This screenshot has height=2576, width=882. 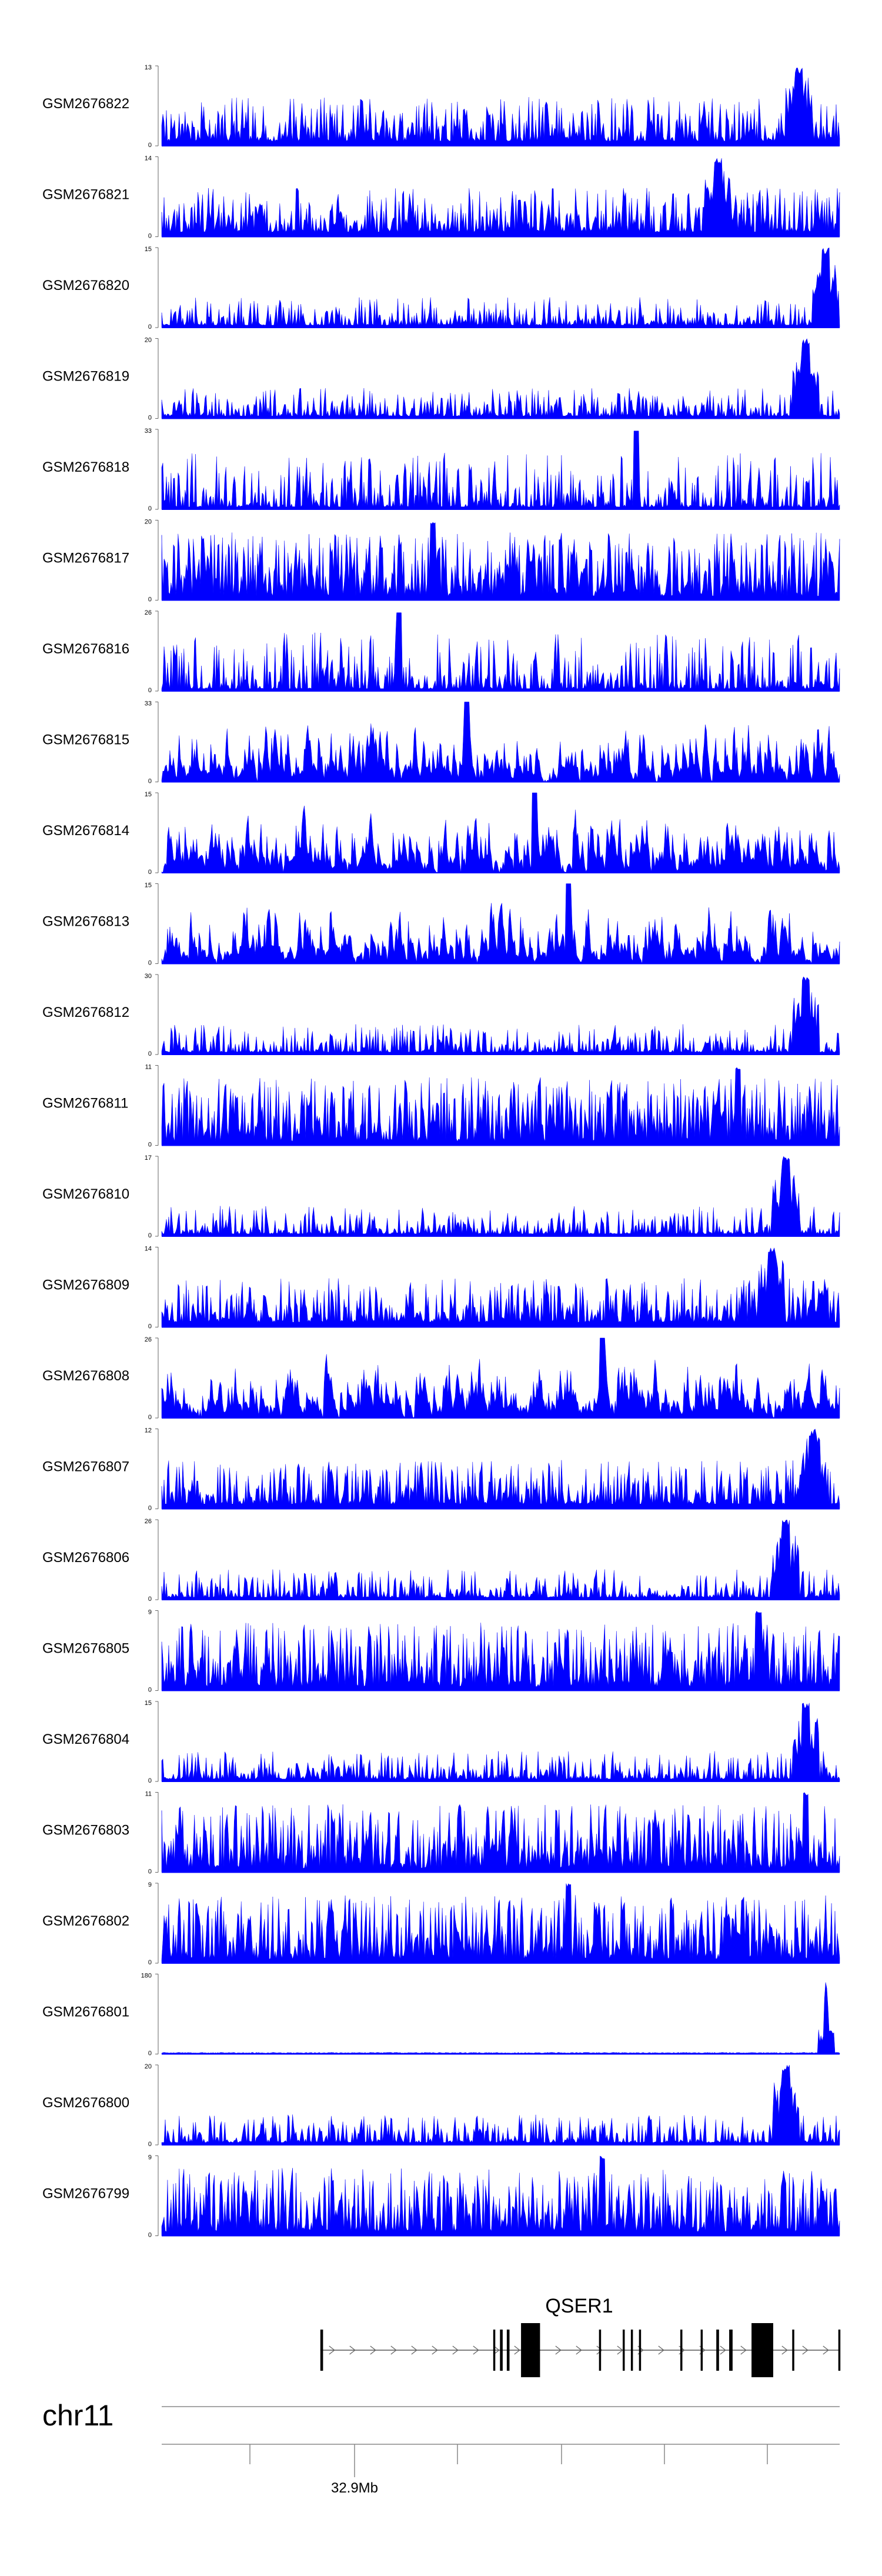 I want to click on track-GSM2676809: GSM2676809 14 0, so click(x=441, y=1288).